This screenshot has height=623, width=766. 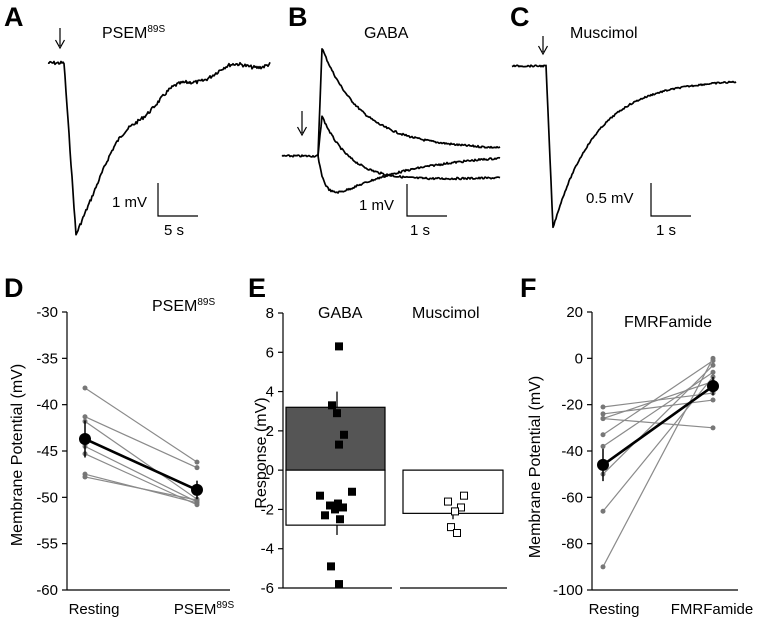 I want to click on panel-f-y-tick-label: -60, so click(x=572, y=497).